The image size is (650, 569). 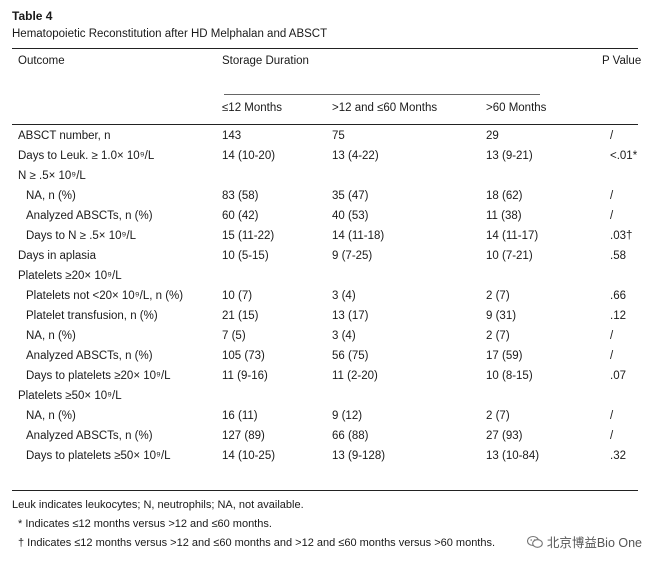 I want to click on table-row: N ≥ .5× 10⁹/L, so click(x=325, y=176).